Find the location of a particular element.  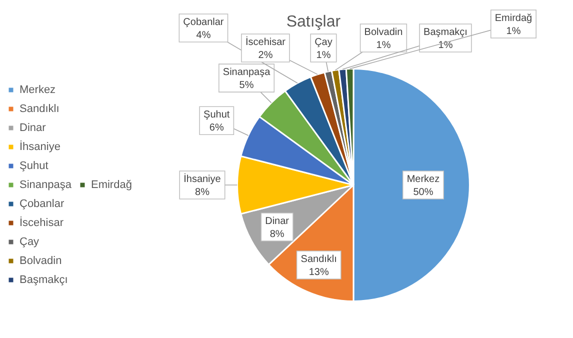

slice-label: Merkez is located at coordinates (423, 179).